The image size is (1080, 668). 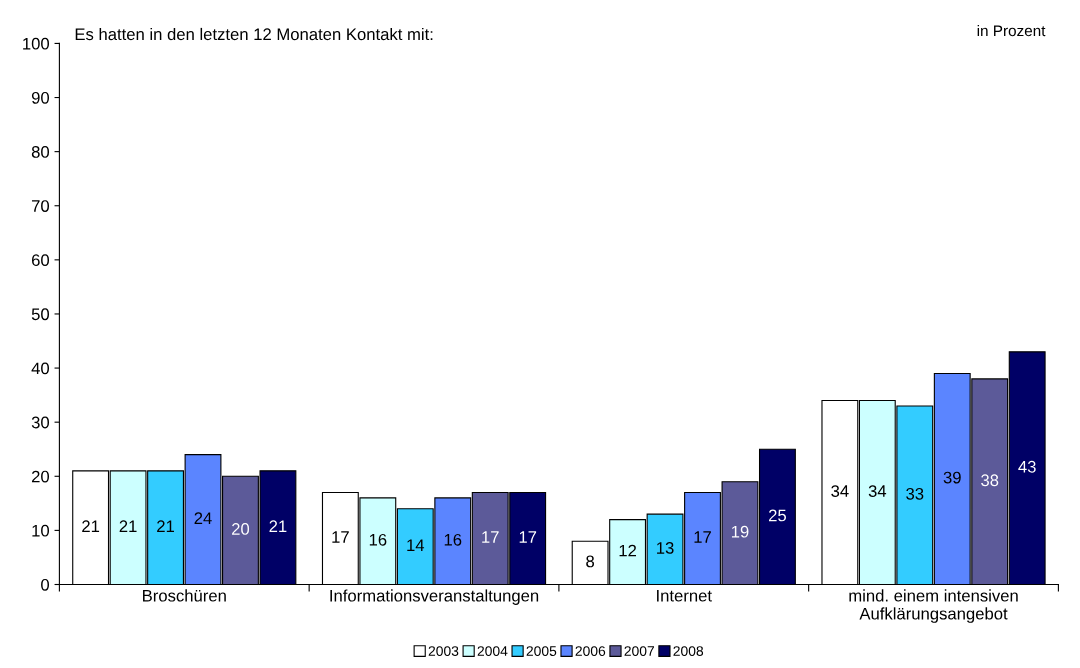 What do you see at coordinates (990, 480) in the screenshot?
I see `data-label: 38` at bounding box center [990, 480].